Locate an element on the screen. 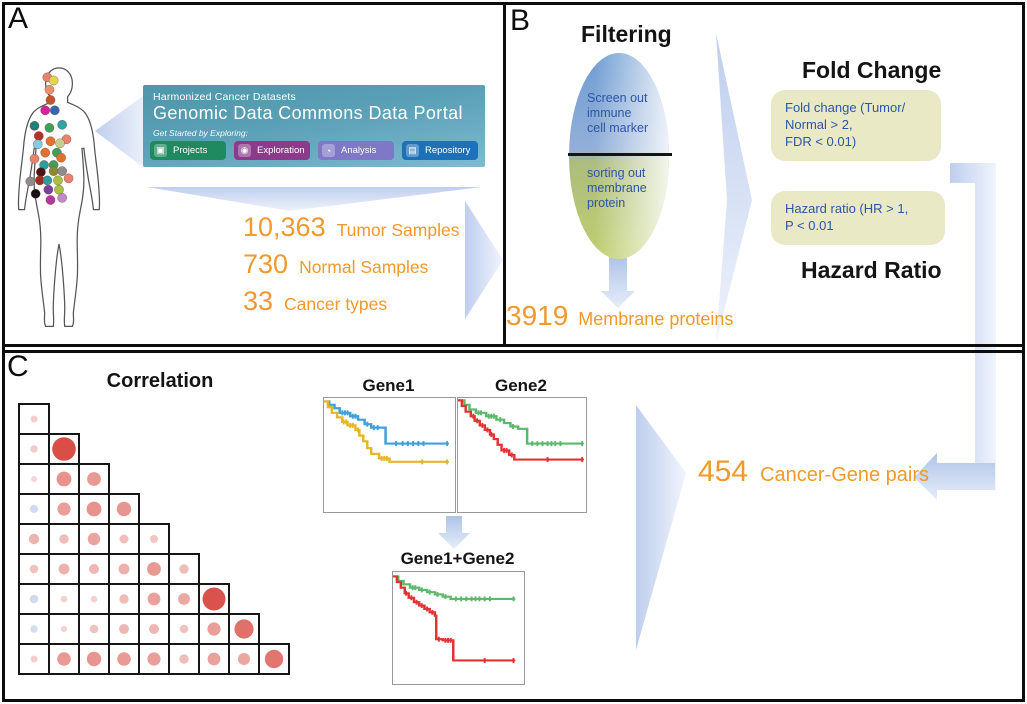 The height and width of the screenshot is (704, 1027). gdc-banner-subtitle: Harmonized Cancer Datasets is located at coordinates (224, 97).